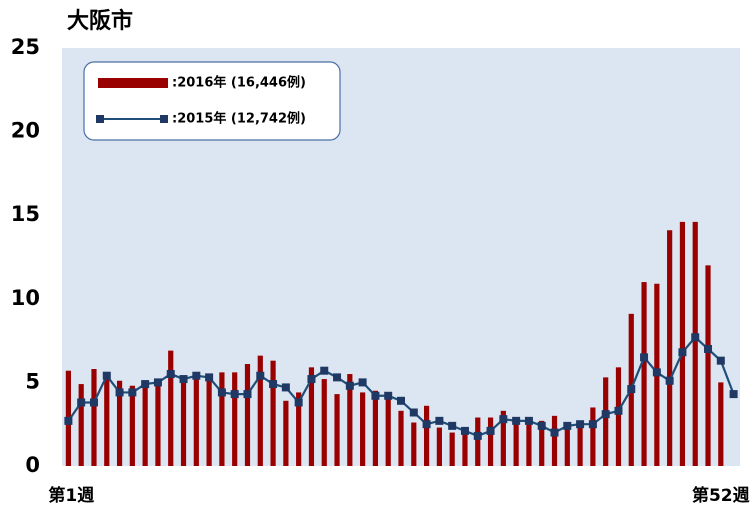  I want to click on y-tick-label: 15, so click(25, 214).